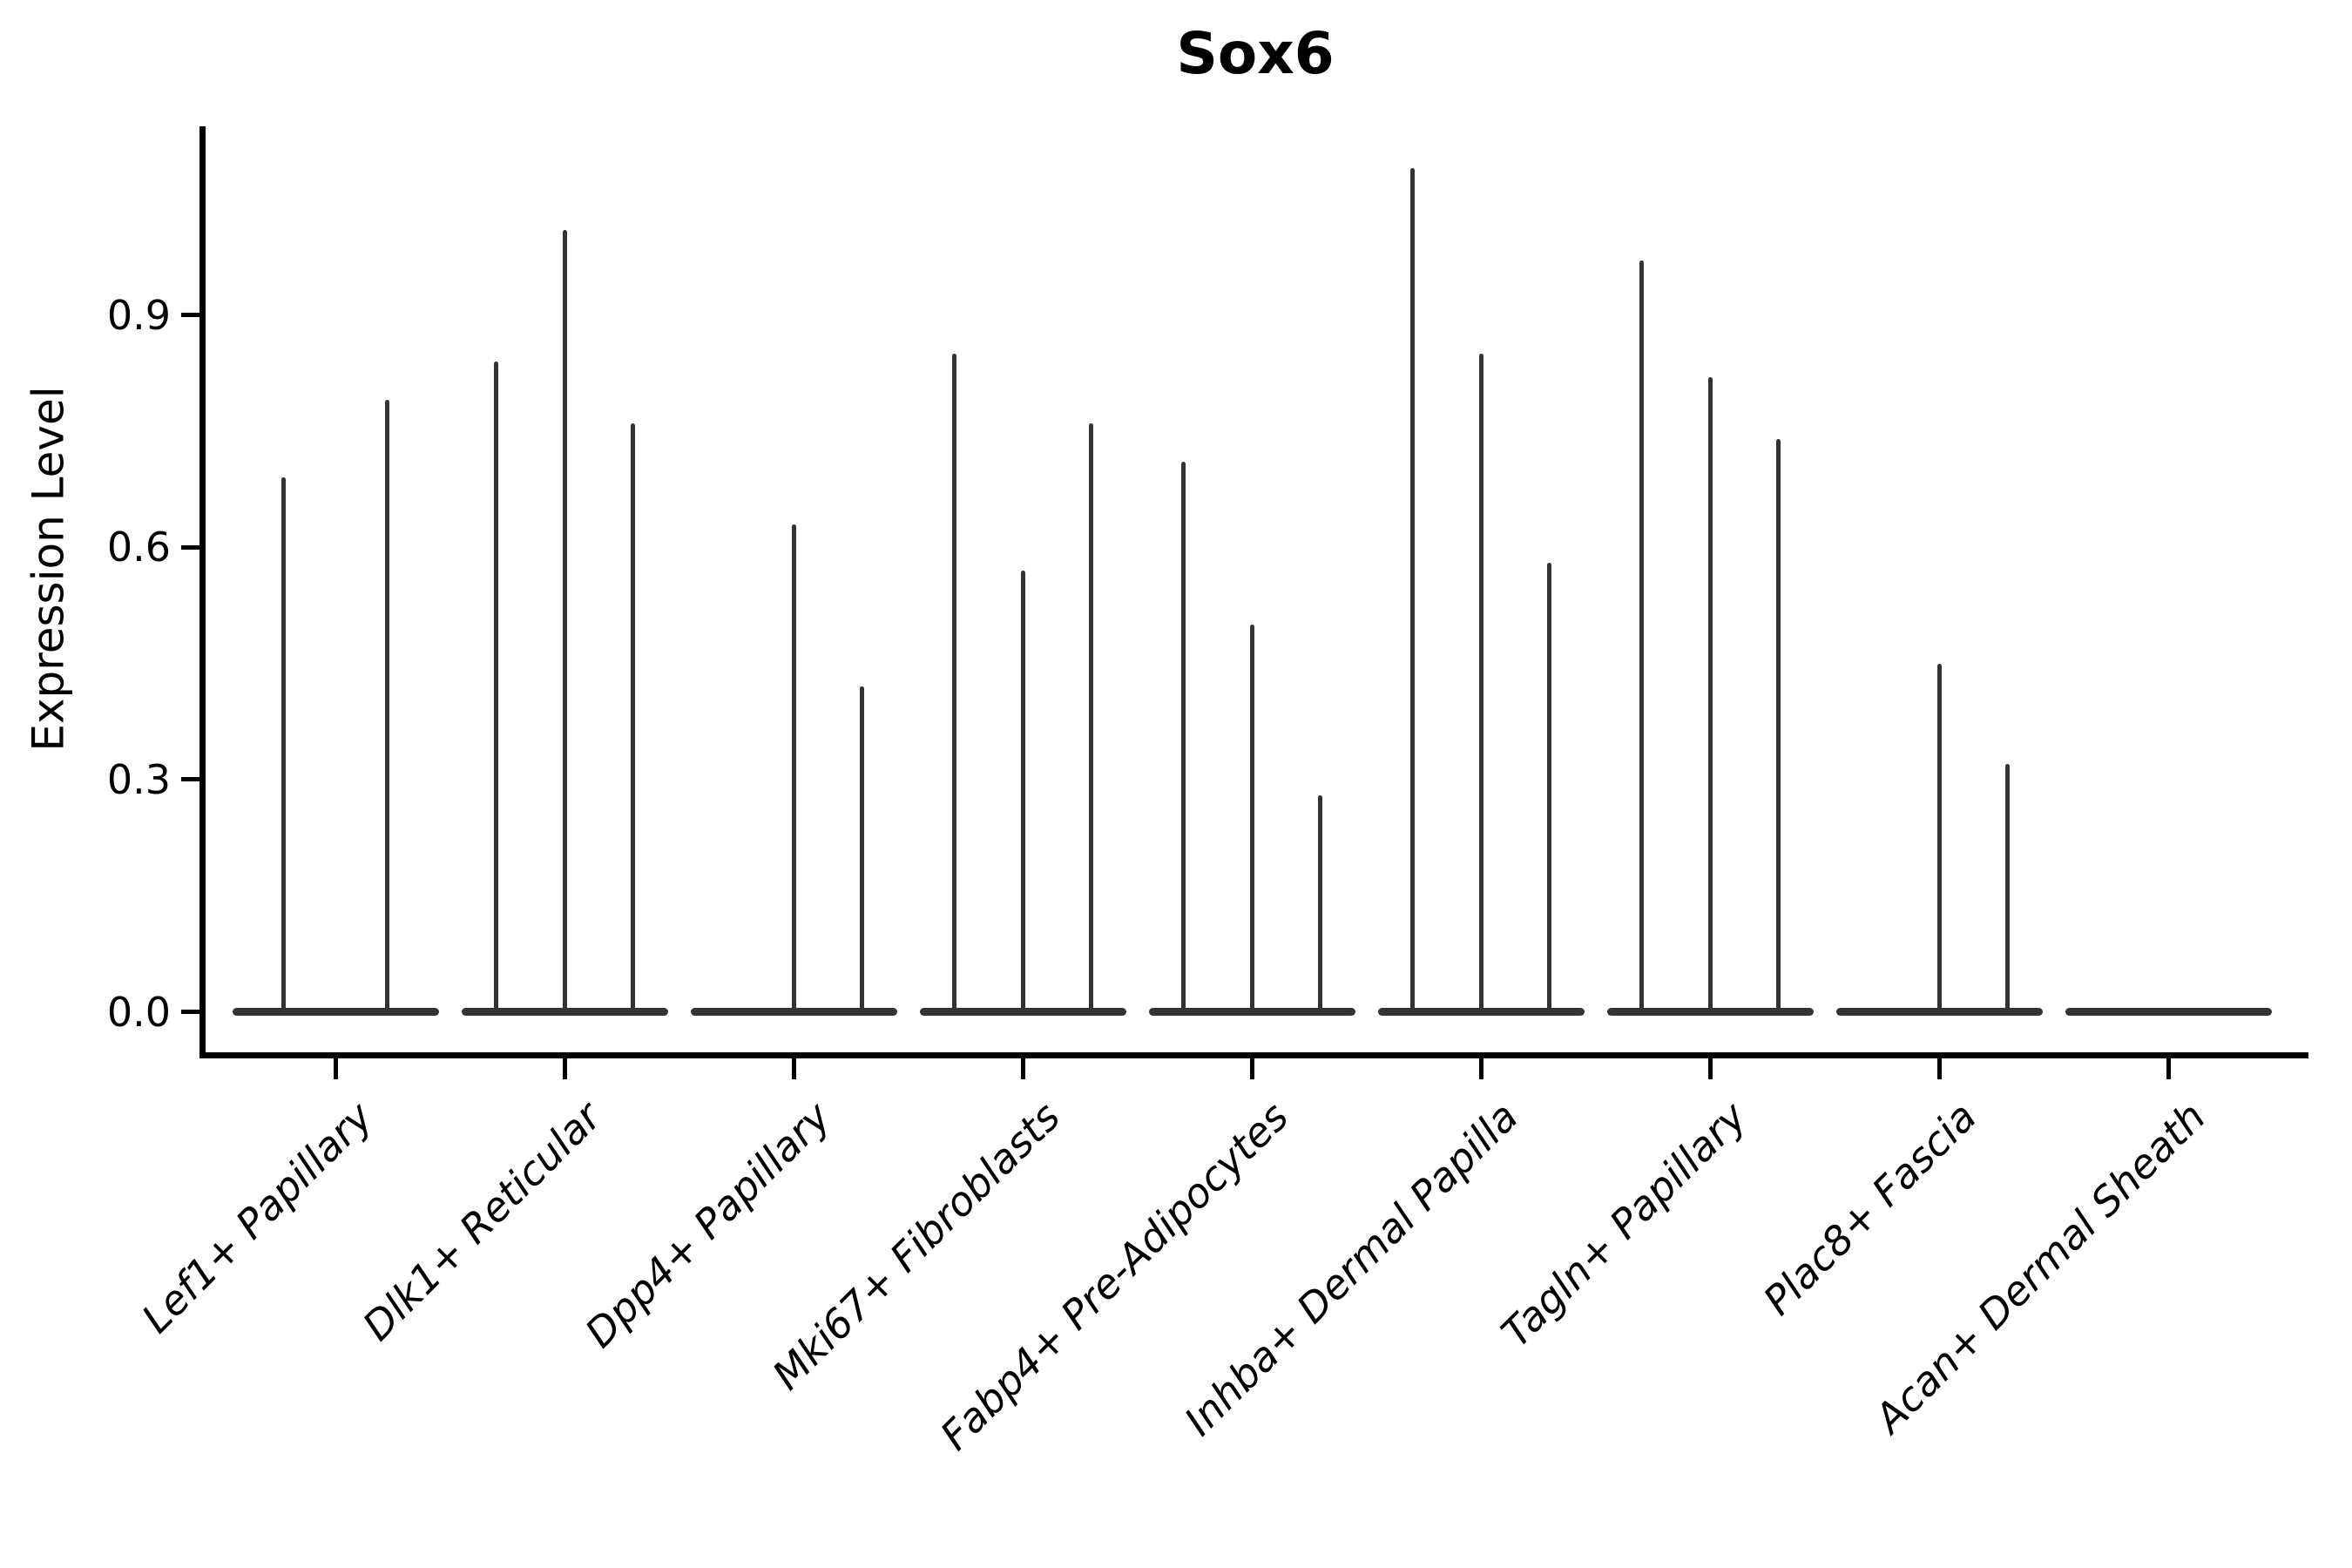 The height and width of the screenshot is (1568, 2352). I want to click on x-tick-label: Dlk1+ Reticular, so click(482, 1221).